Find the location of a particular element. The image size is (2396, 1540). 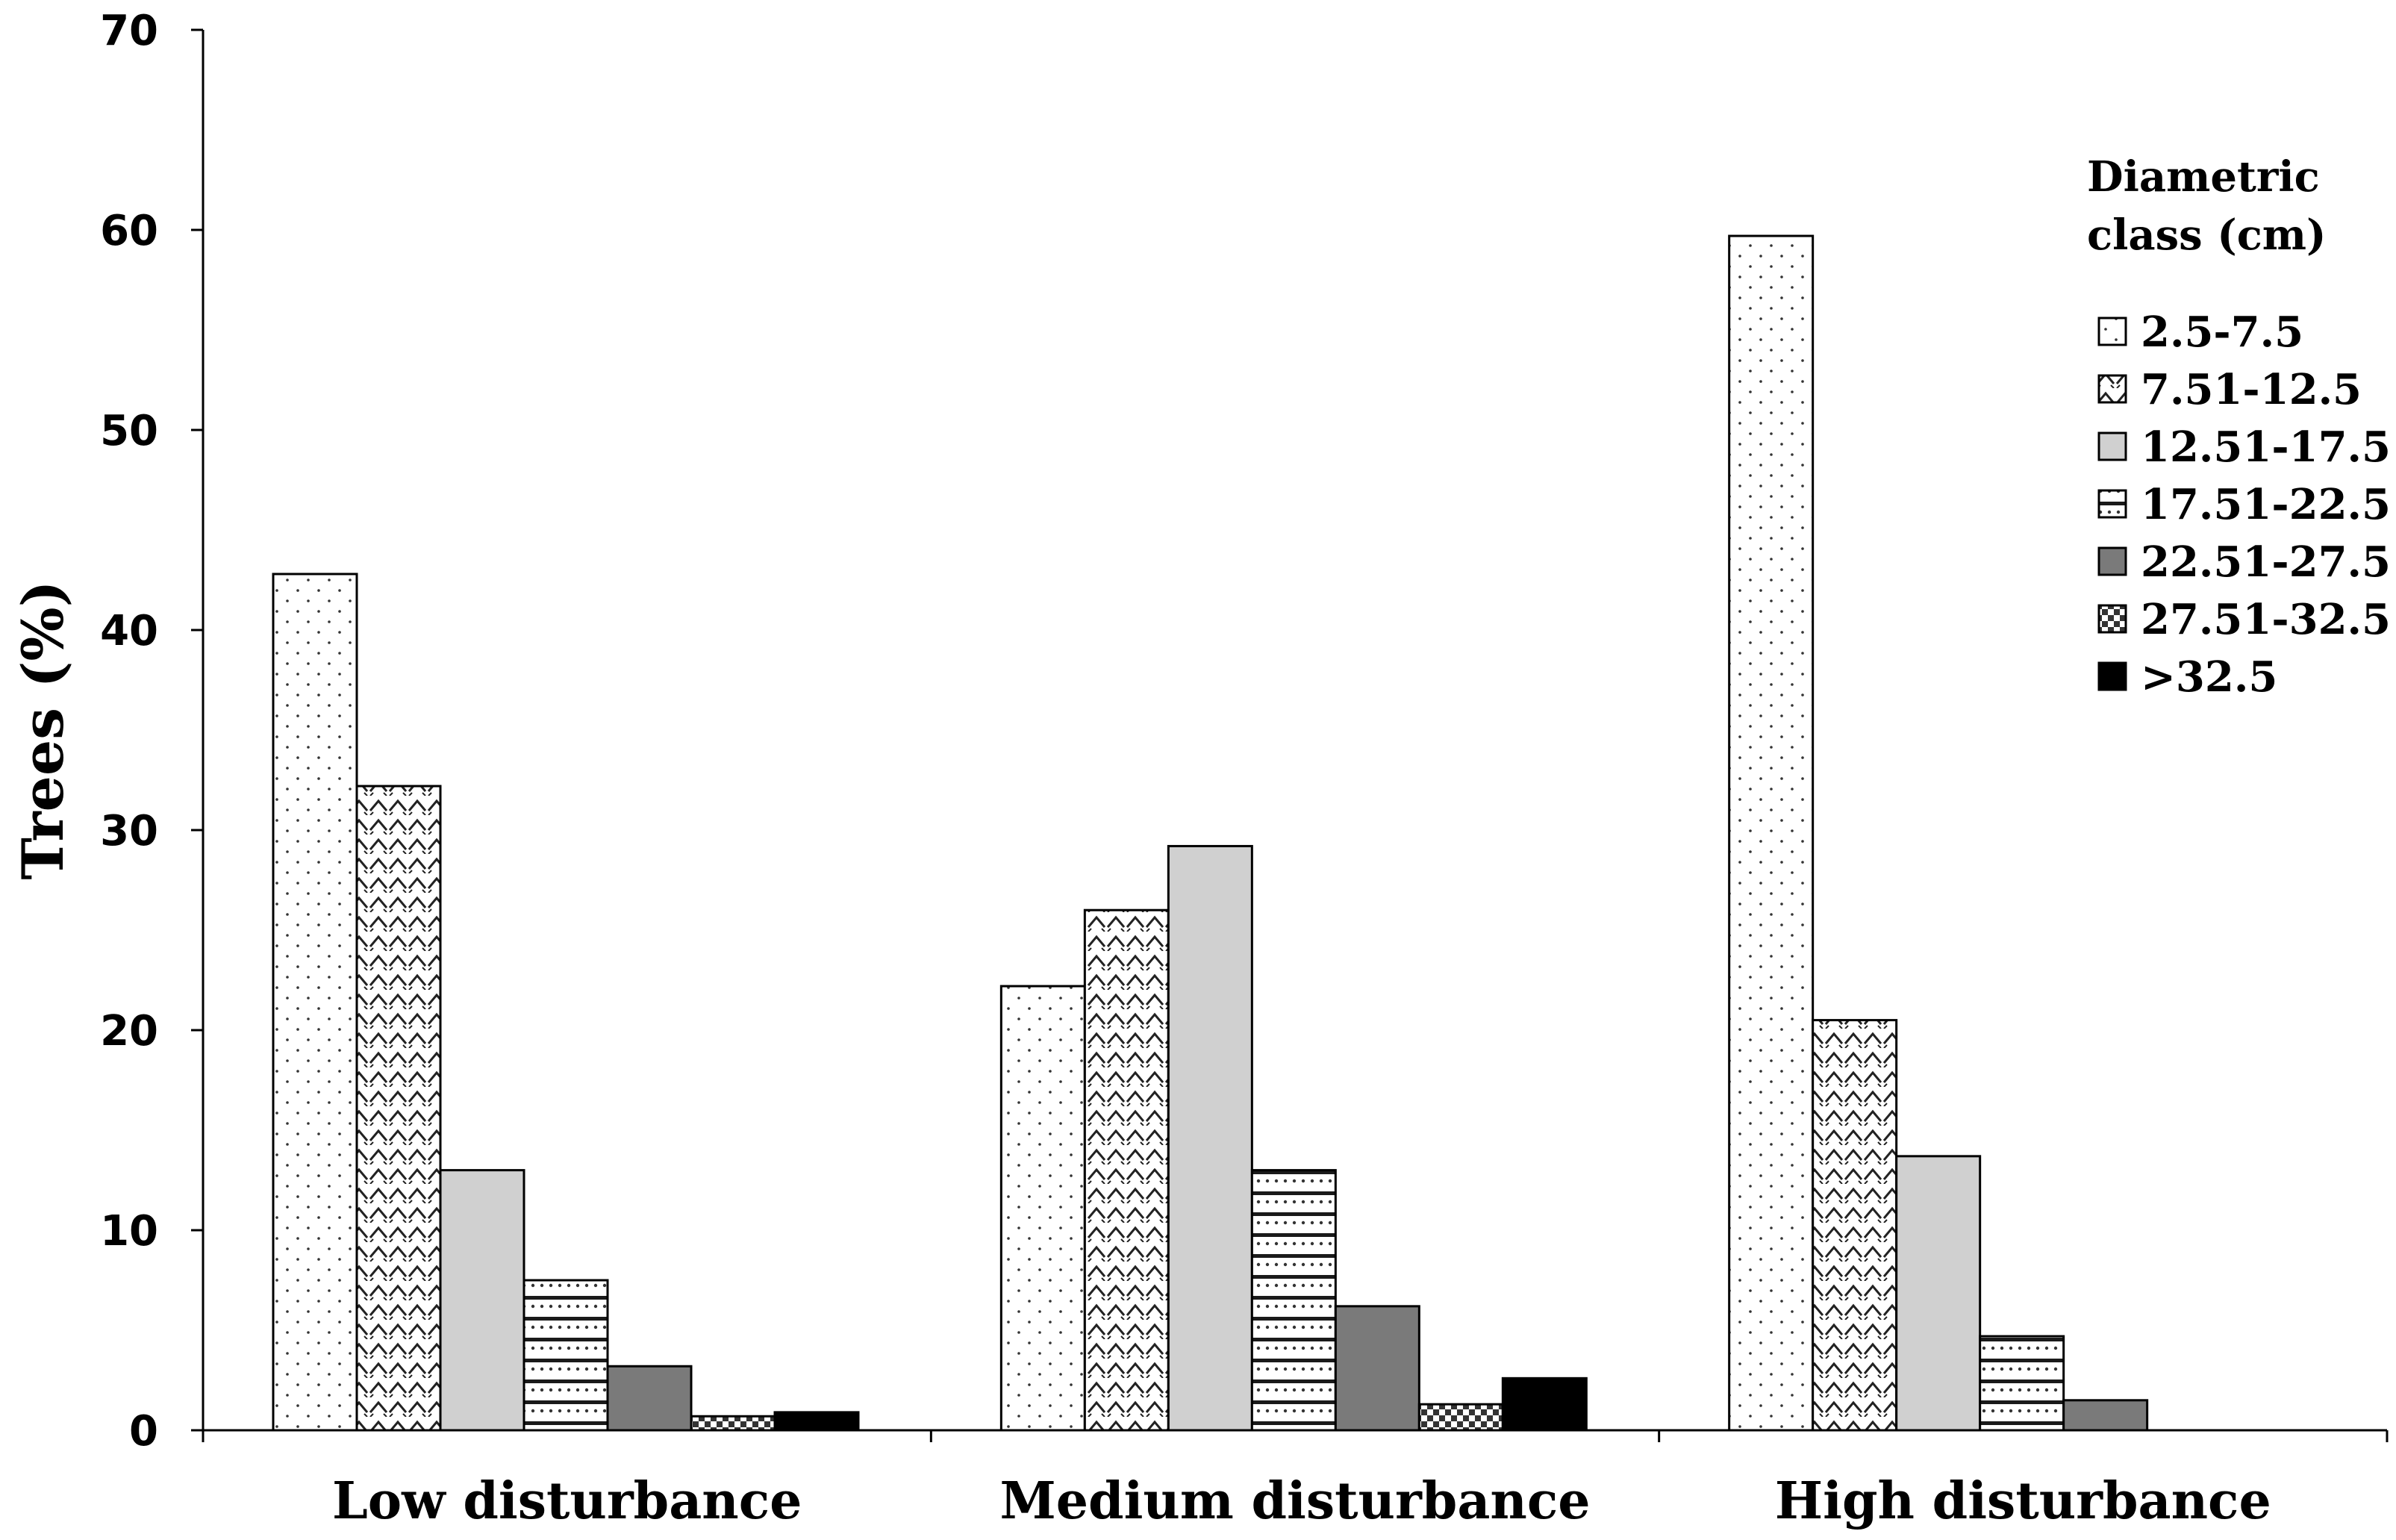

bar-medium-disturbance--32.5 is located at coordinates (1544, 1404).